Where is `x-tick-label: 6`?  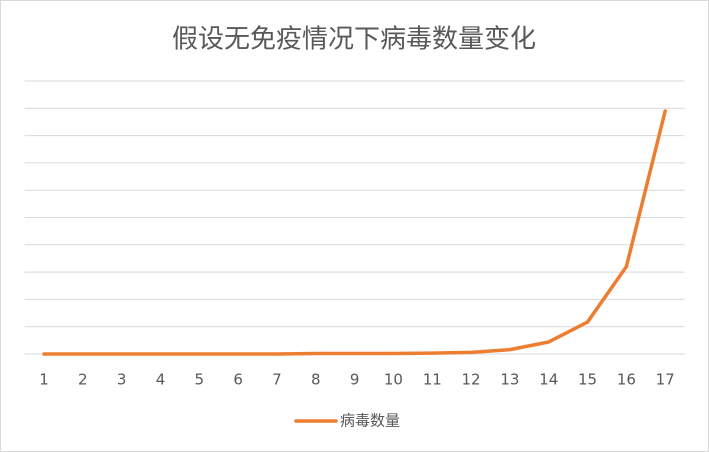 x-tick-label: 6 is located at coordinates (238, 380).